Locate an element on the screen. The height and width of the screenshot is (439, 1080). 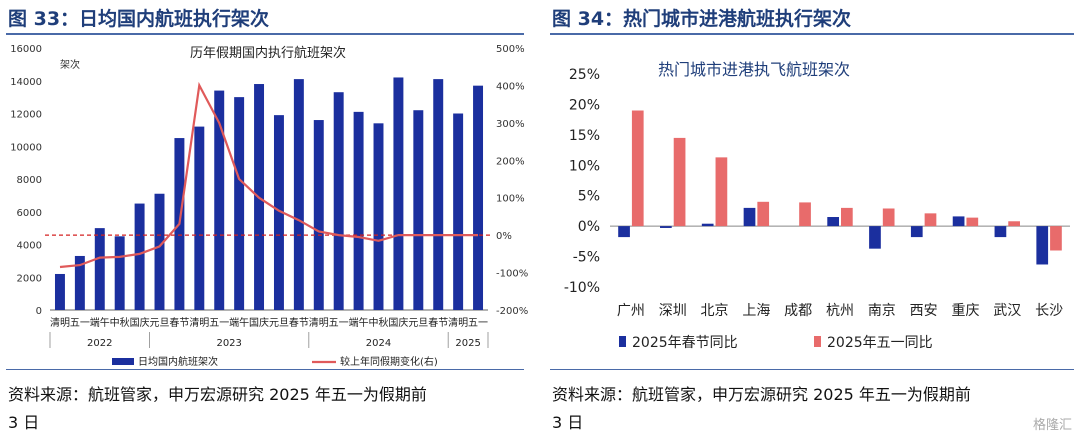
x-tick-label: 上海 is located at coordinates (756, 311).